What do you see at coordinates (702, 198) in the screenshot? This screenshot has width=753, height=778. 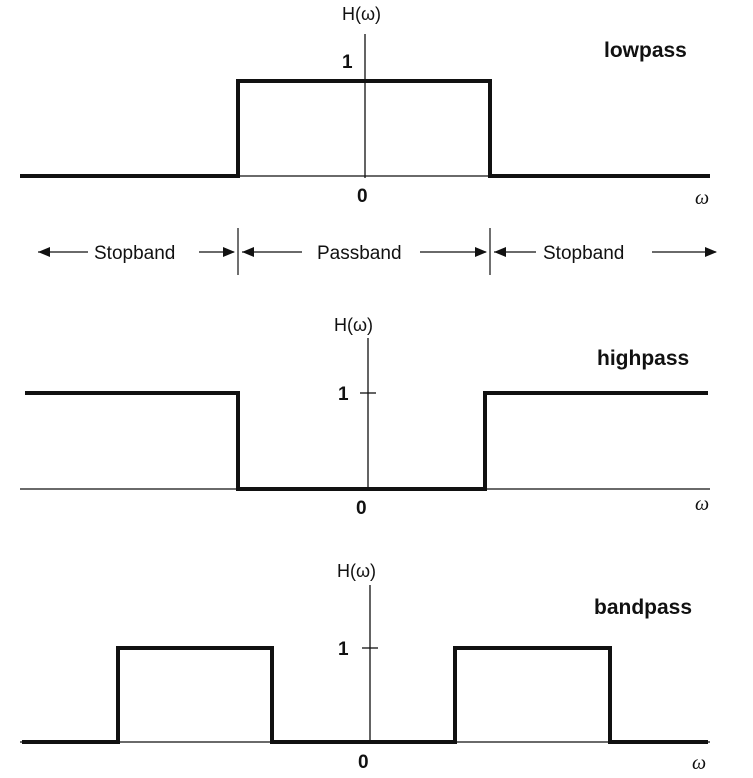 I see `lowpass-x-label: ω` at bounding box center [702, 198].